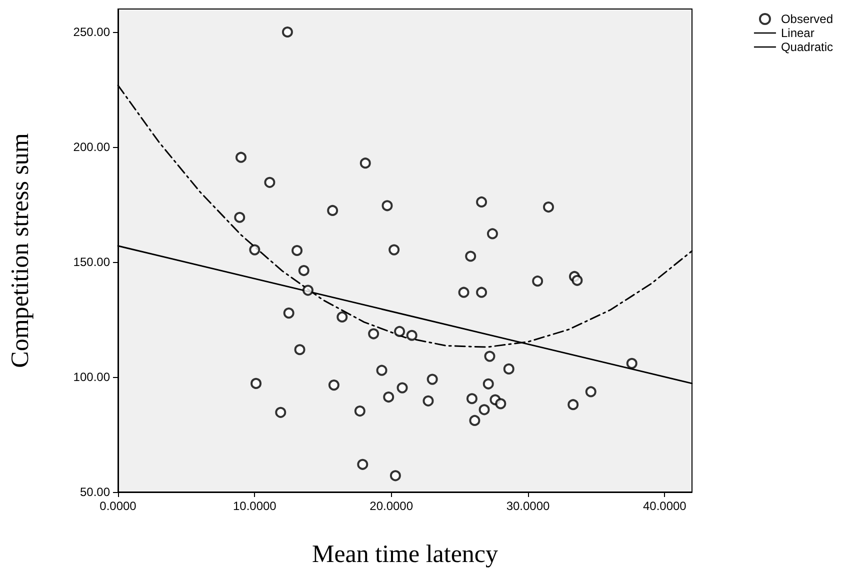 The width and height of the screenshot is (843, 573). I want to click on x-axis-title: Mean time latency, so click(405, 554).